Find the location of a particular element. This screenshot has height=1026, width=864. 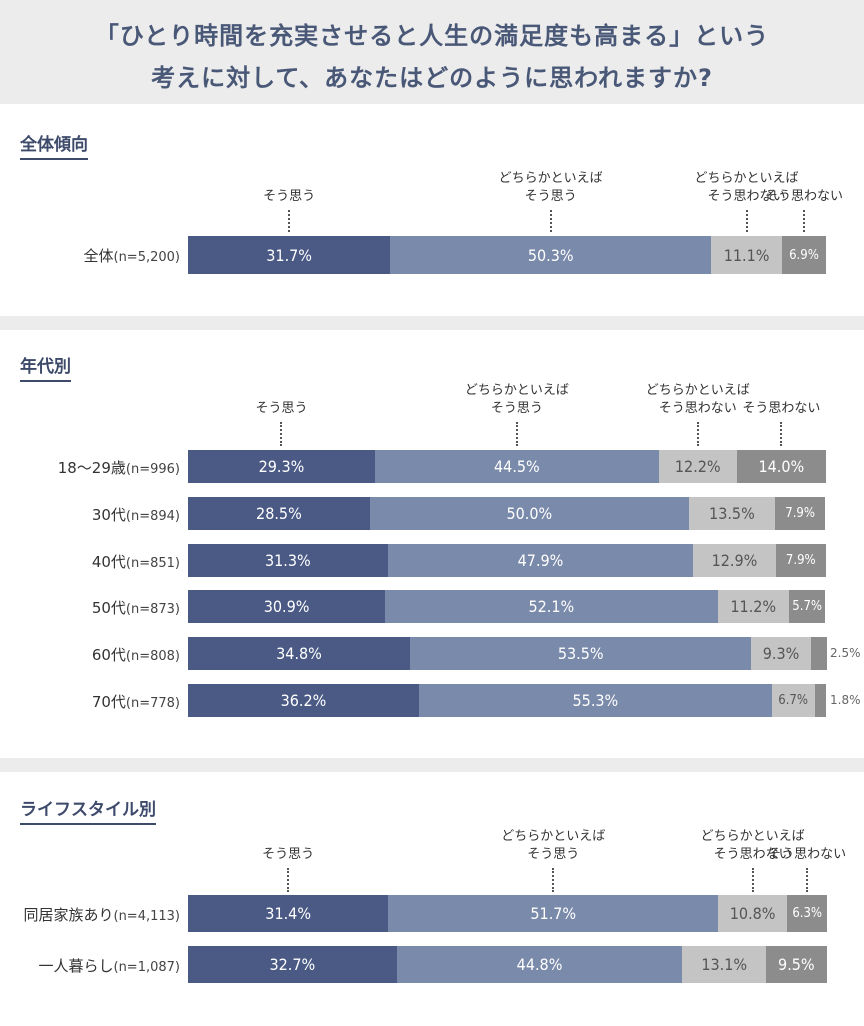

section-divider is located at coordinates (432, 323).